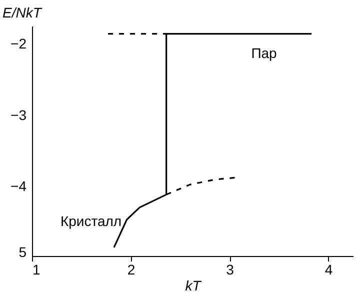  I want to click on annotation: Кристалл, so click(91, 221).